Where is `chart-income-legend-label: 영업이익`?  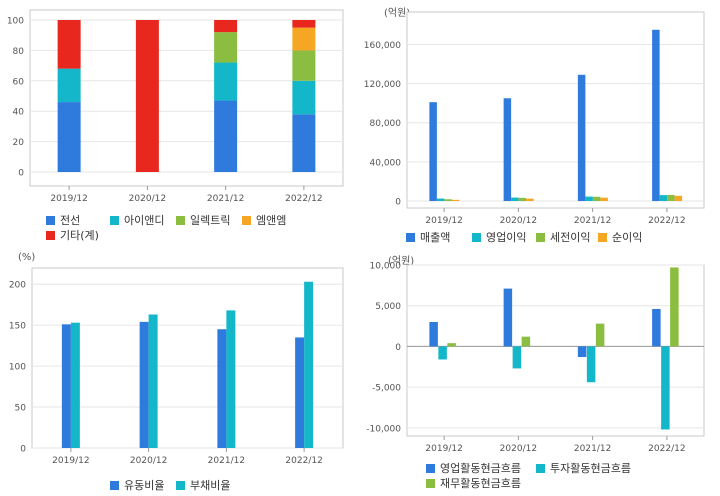
chart-income-legend-label: 영업이익 is located at coordinates (506, 237).